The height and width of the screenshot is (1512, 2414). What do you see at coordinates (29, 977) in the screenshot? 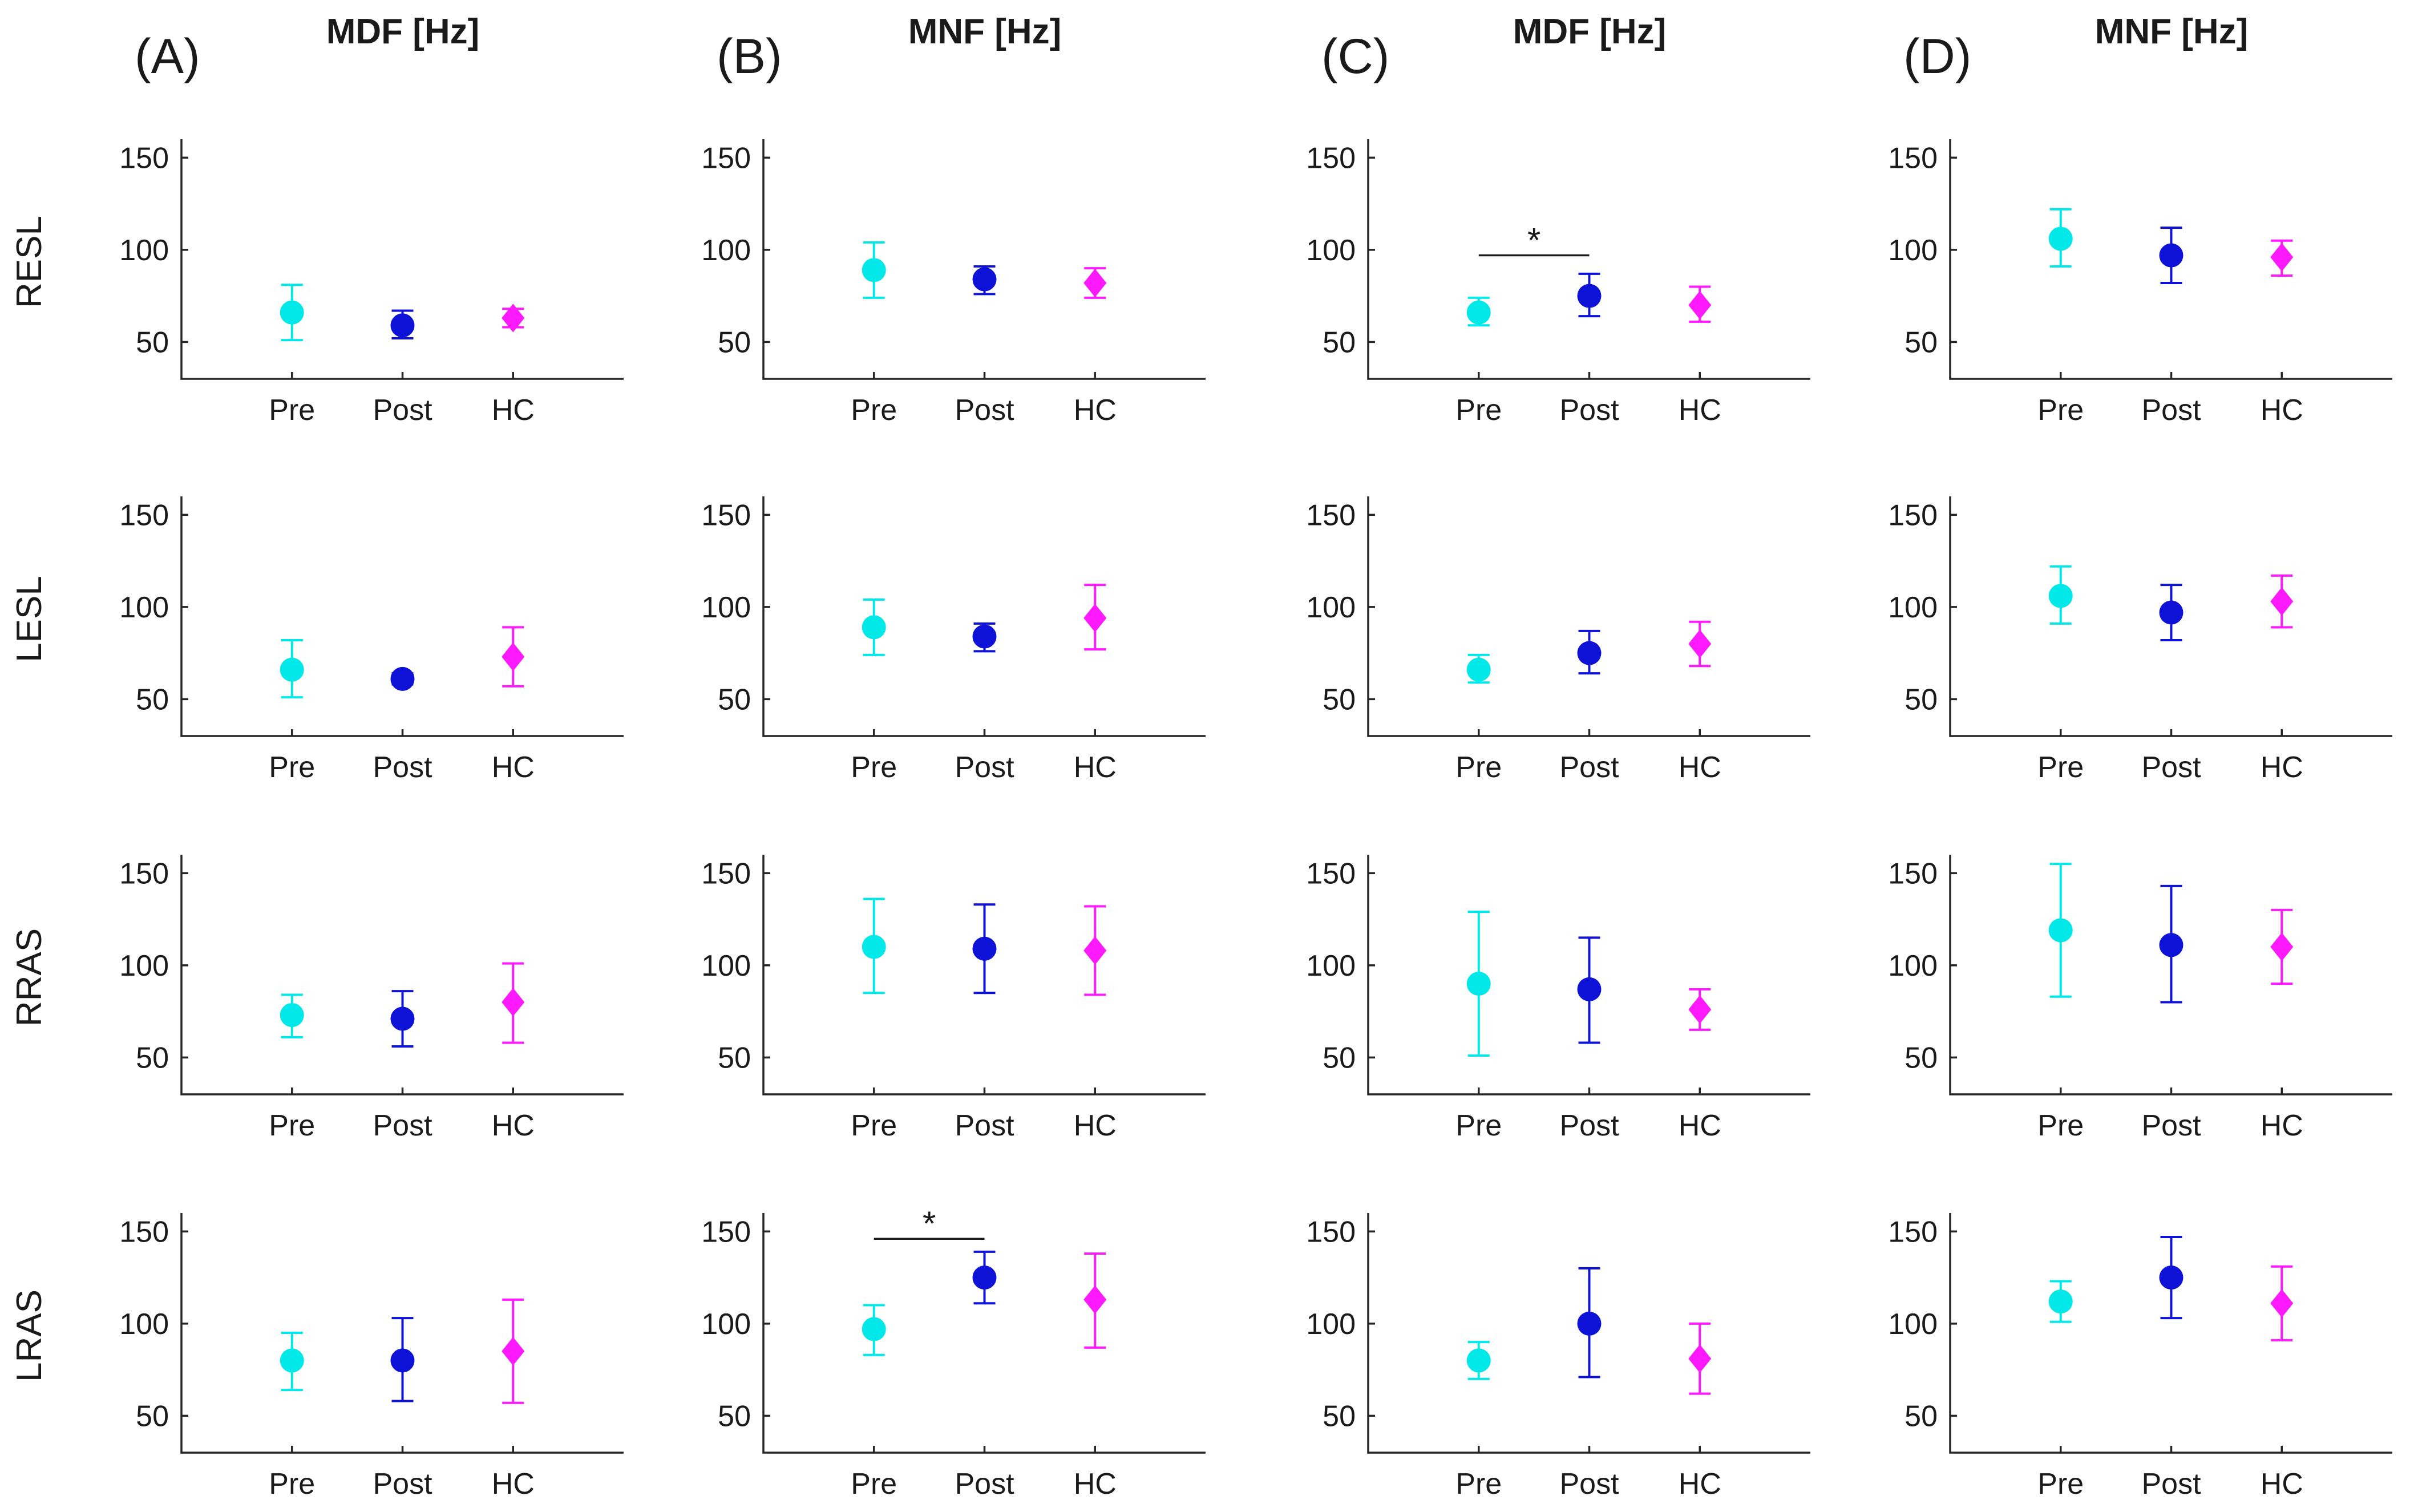
I see `row-label-rras: RRAS` at bounding box center [29, 977].